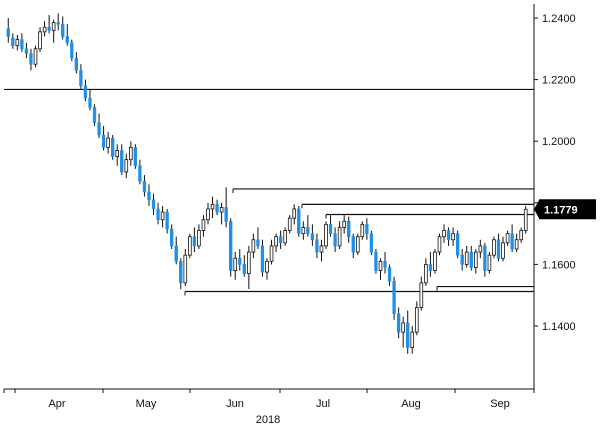 The width and height of the screenshot is (600, 428). What do you see at coordinates (500, 404) in the screenshot?
I see `x-tick-label: Sep` at bounding box center [500, 404].